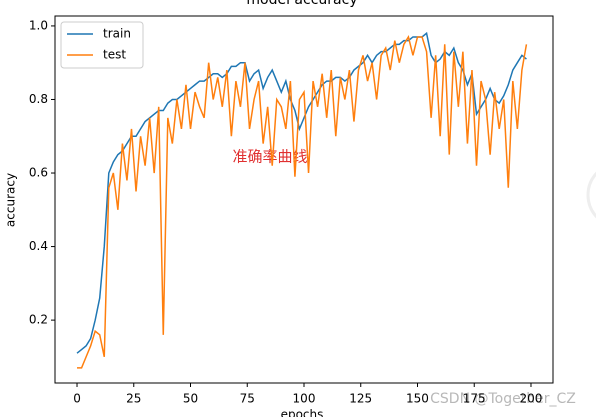 The height and width of the screenshot is (417, 596). I want to click on y-tick-label: 0.8, so click(38, 99).